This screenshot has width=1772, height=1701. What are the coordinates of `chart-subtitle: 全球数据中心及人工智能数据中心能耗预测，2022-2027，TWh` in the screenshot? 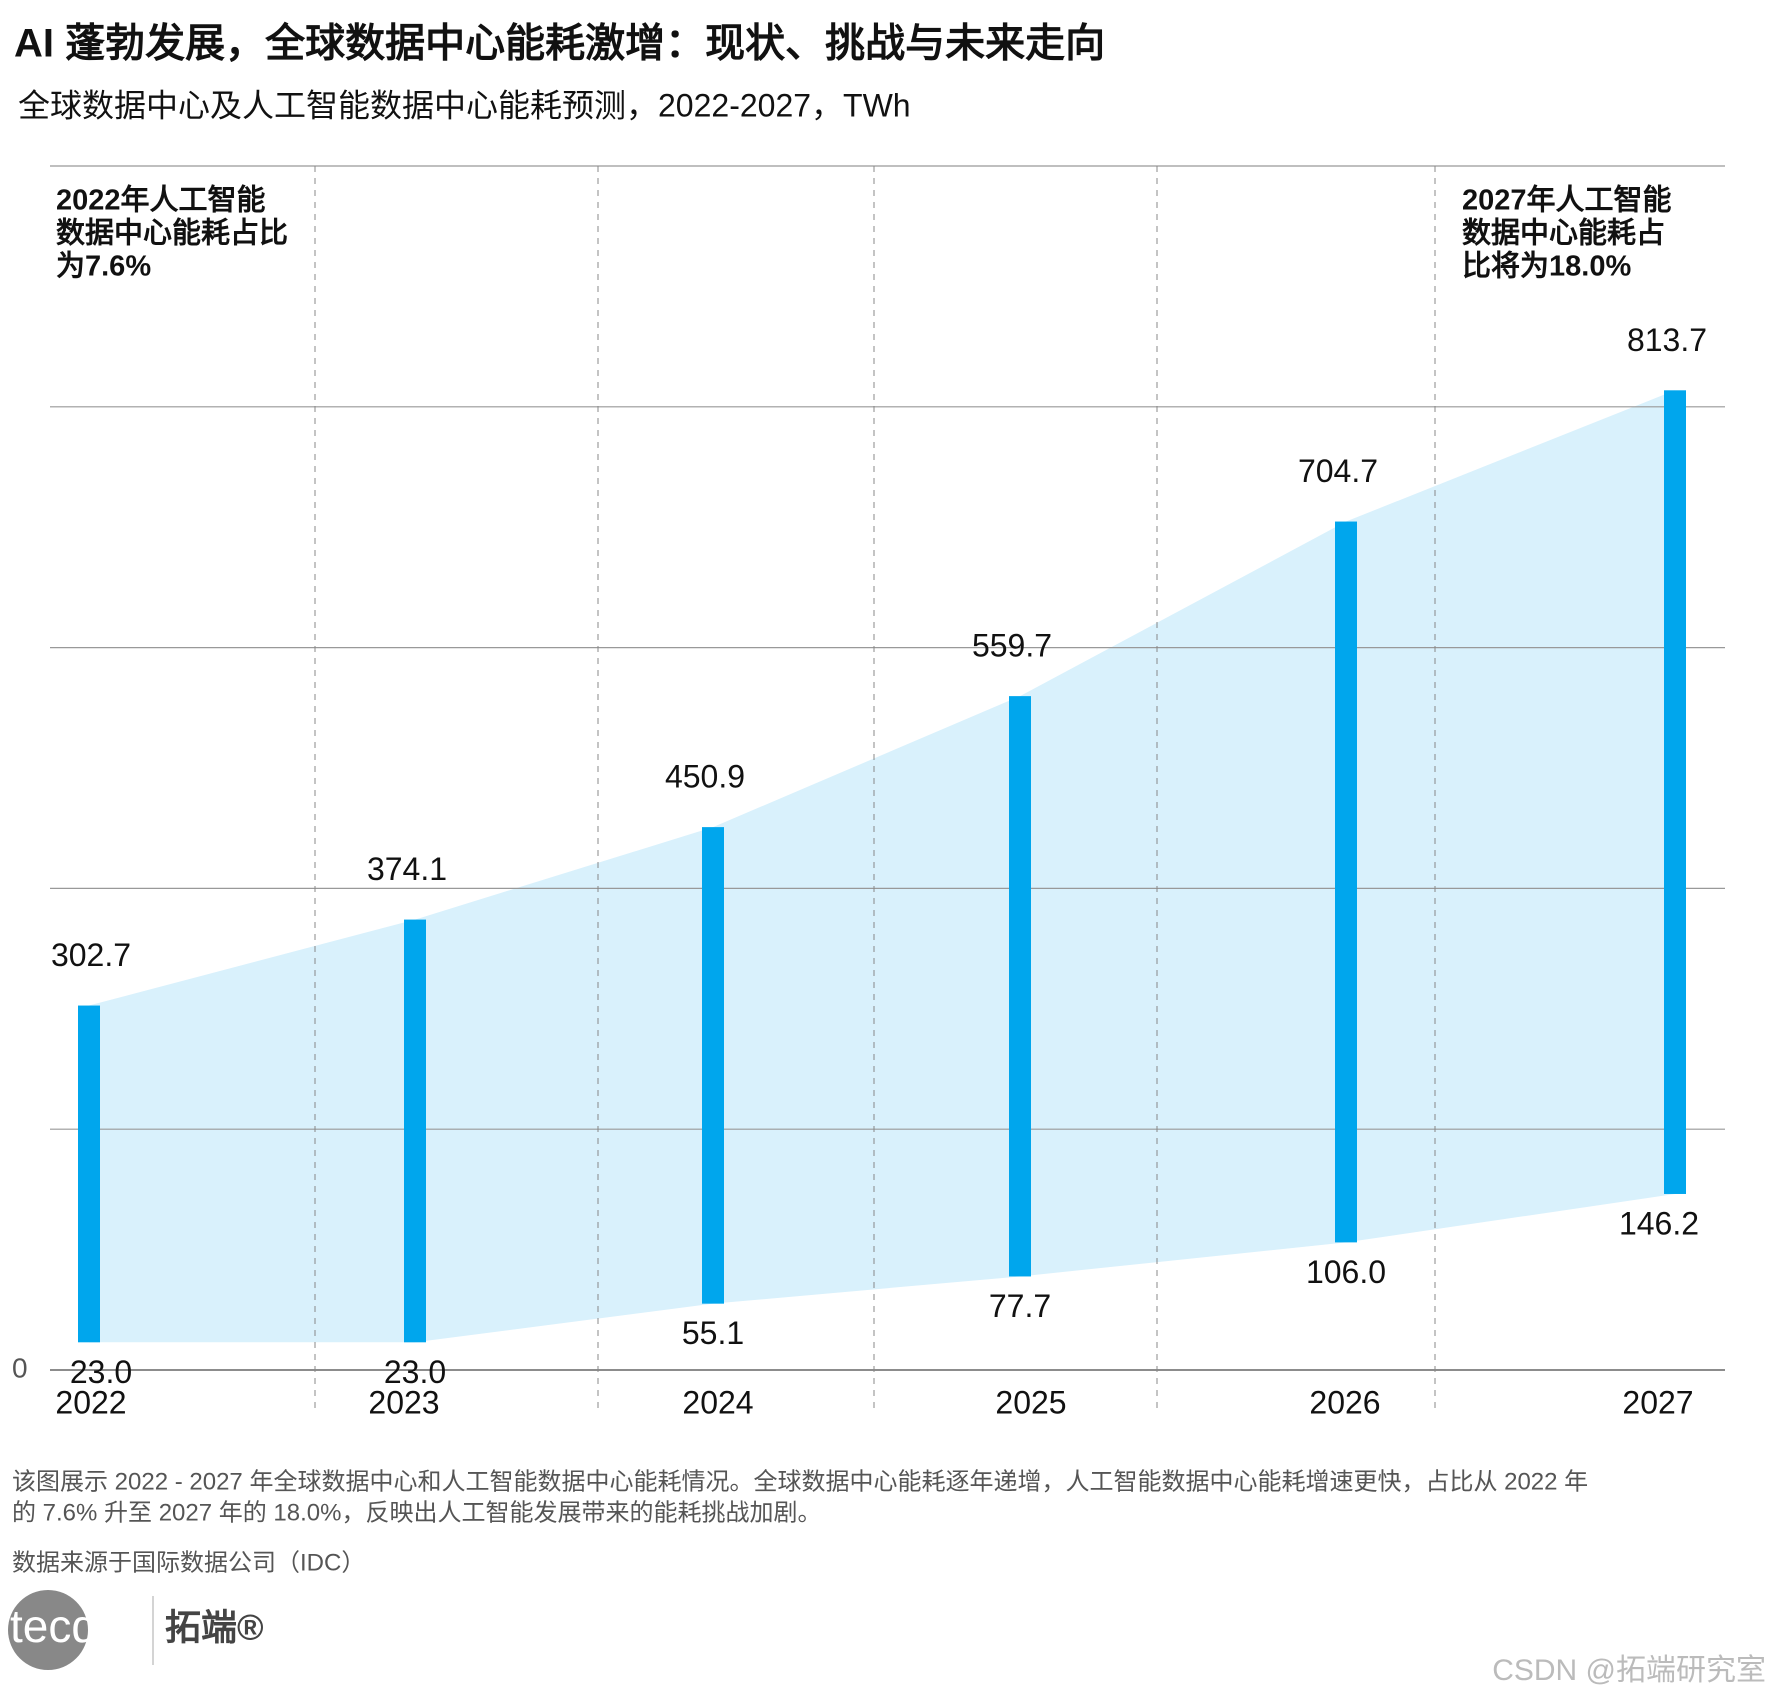 It's located at (464, 105).